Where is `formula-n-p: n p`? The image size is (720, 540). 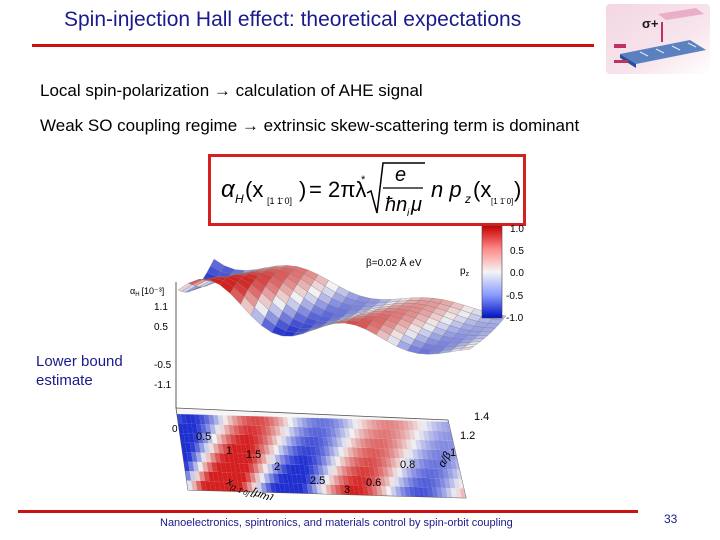 formula-n-p: n p is located at coordinates (446, 189).